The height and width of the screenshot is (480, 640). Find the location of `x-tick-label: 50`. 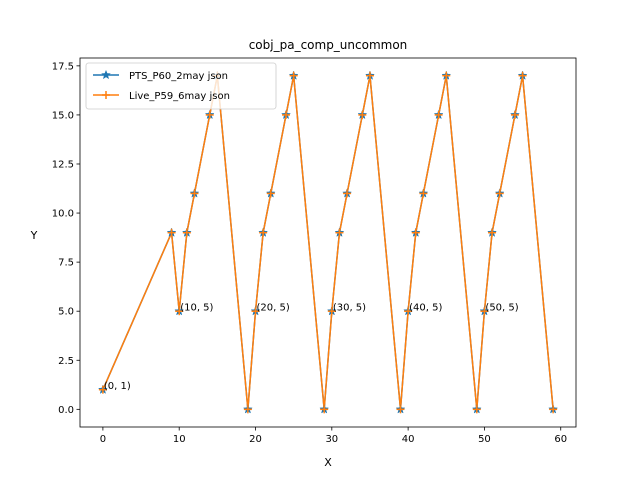

x-tick-label: 50 is located at coordinates (484, 439).